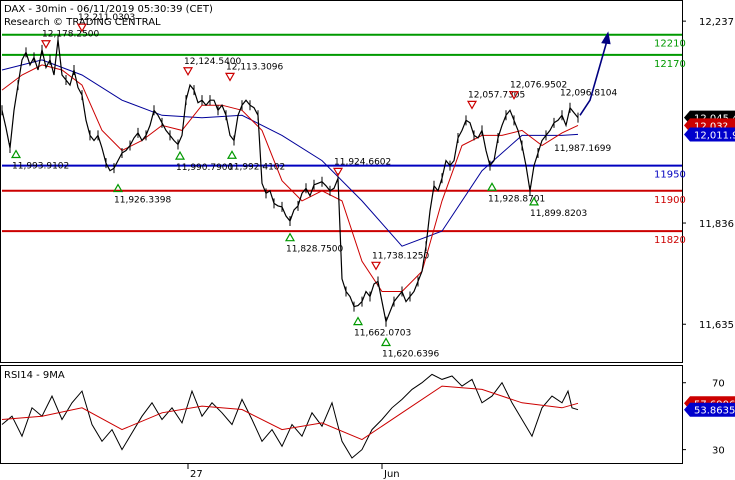  What do you see at coordinates (143, 201) in the screenshot?
I see `annotation-label: 11,926.3398` at bounding box center [143, 201].